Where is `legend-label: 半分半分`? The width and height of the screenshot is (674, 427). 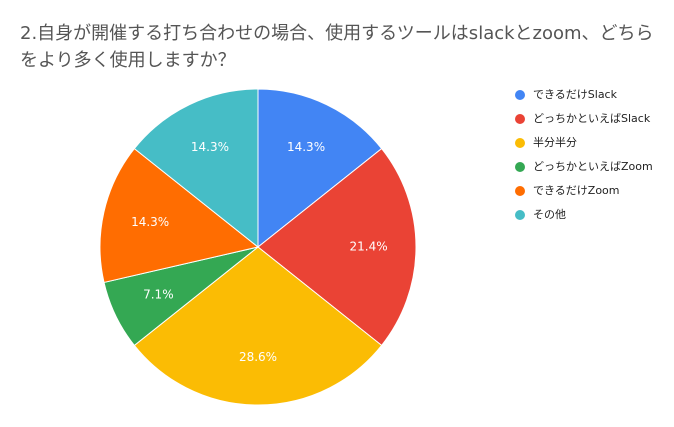
legend-label: 半分半分 is located at coordinates (555, 142).